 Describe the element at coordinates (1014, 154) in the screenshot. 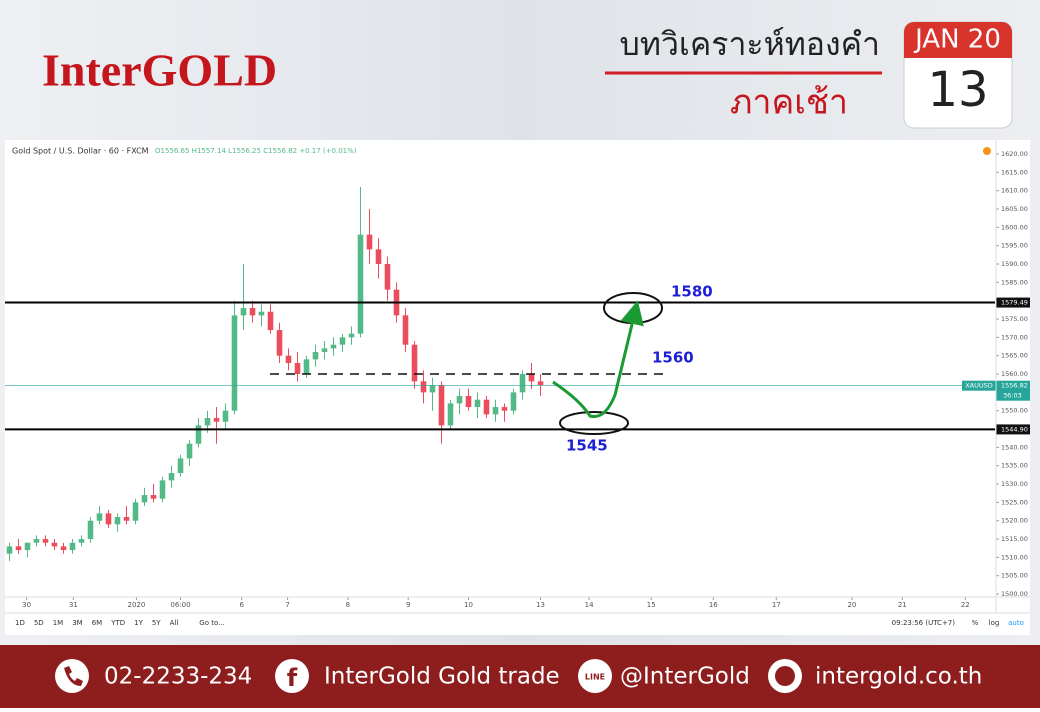

I see `y-tick-label: 1620.00` at that location.